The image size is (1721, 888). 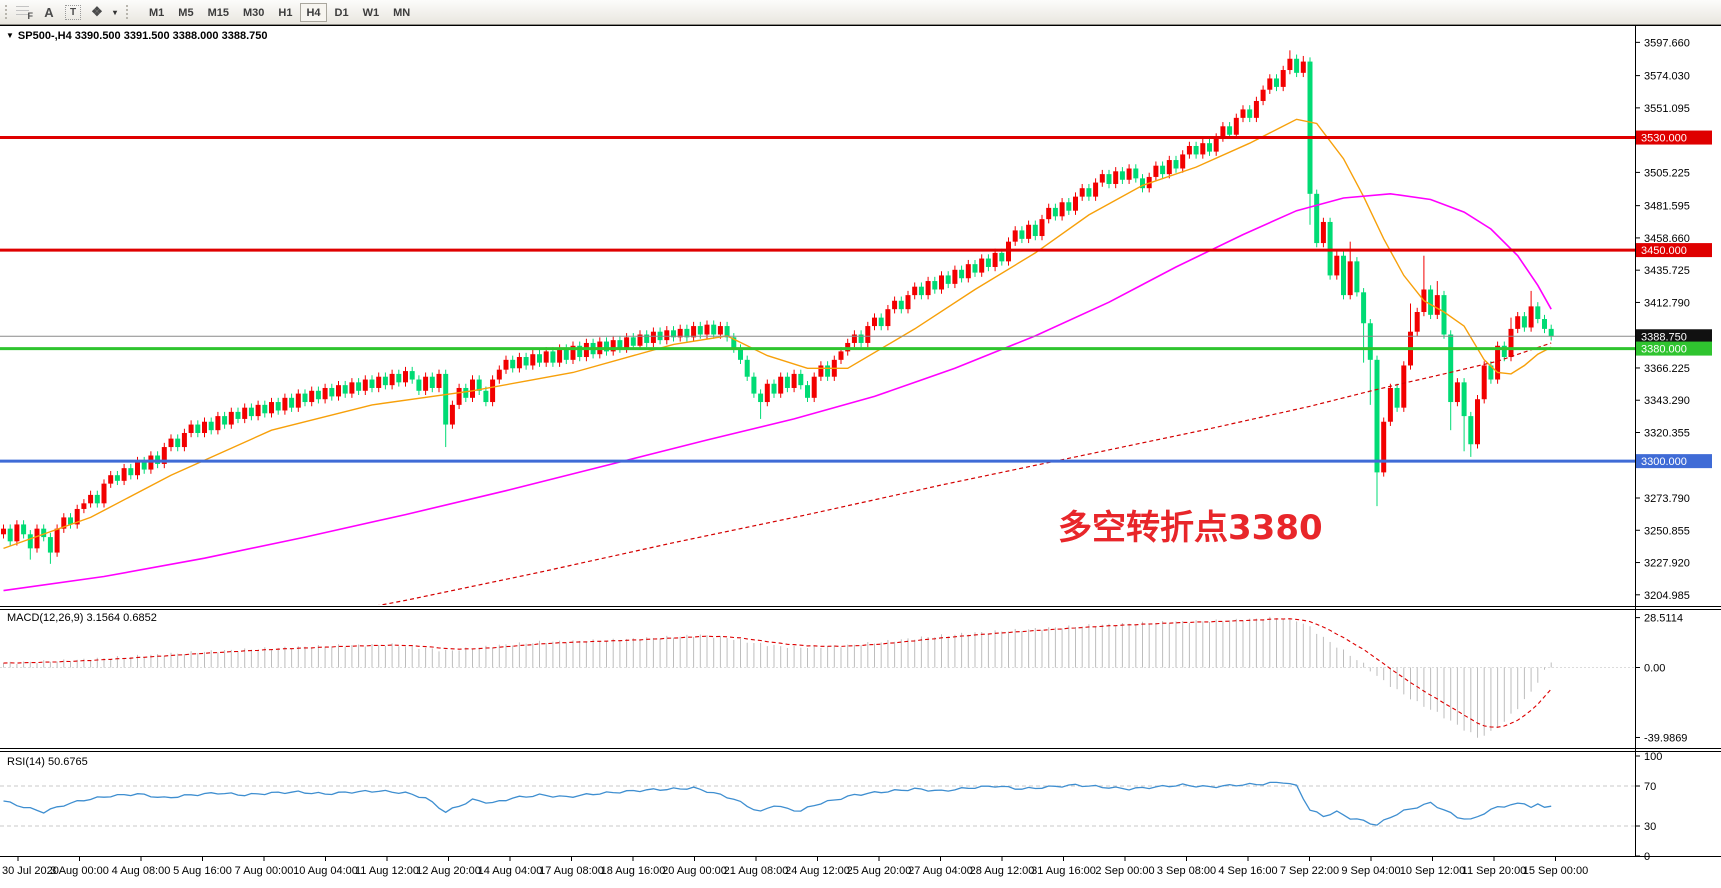 What do you see at coordinates (571, 871) in the screenshot?
I see `date-tick-label: 17 Aug 08:00` at bounding box center [571, 871].